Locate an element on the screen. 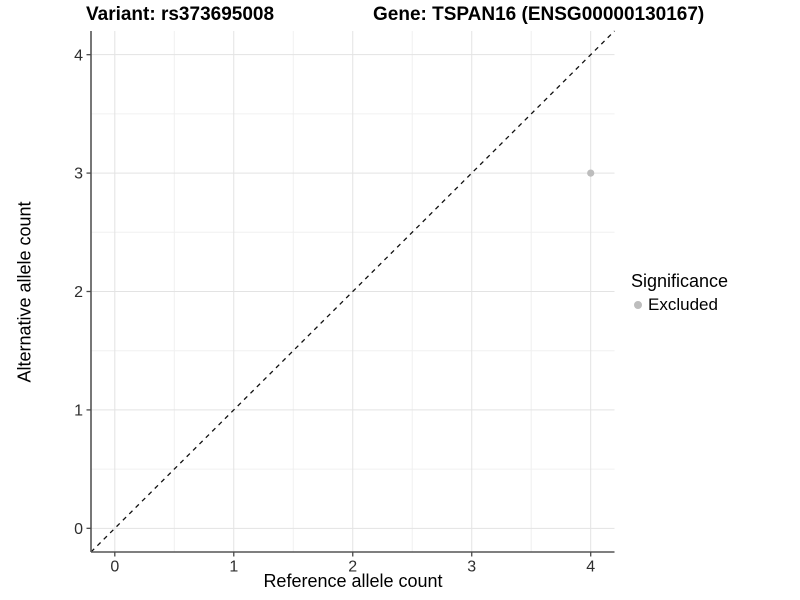  legend-item-excluded: Excluded is located at coordinates (679, 305).